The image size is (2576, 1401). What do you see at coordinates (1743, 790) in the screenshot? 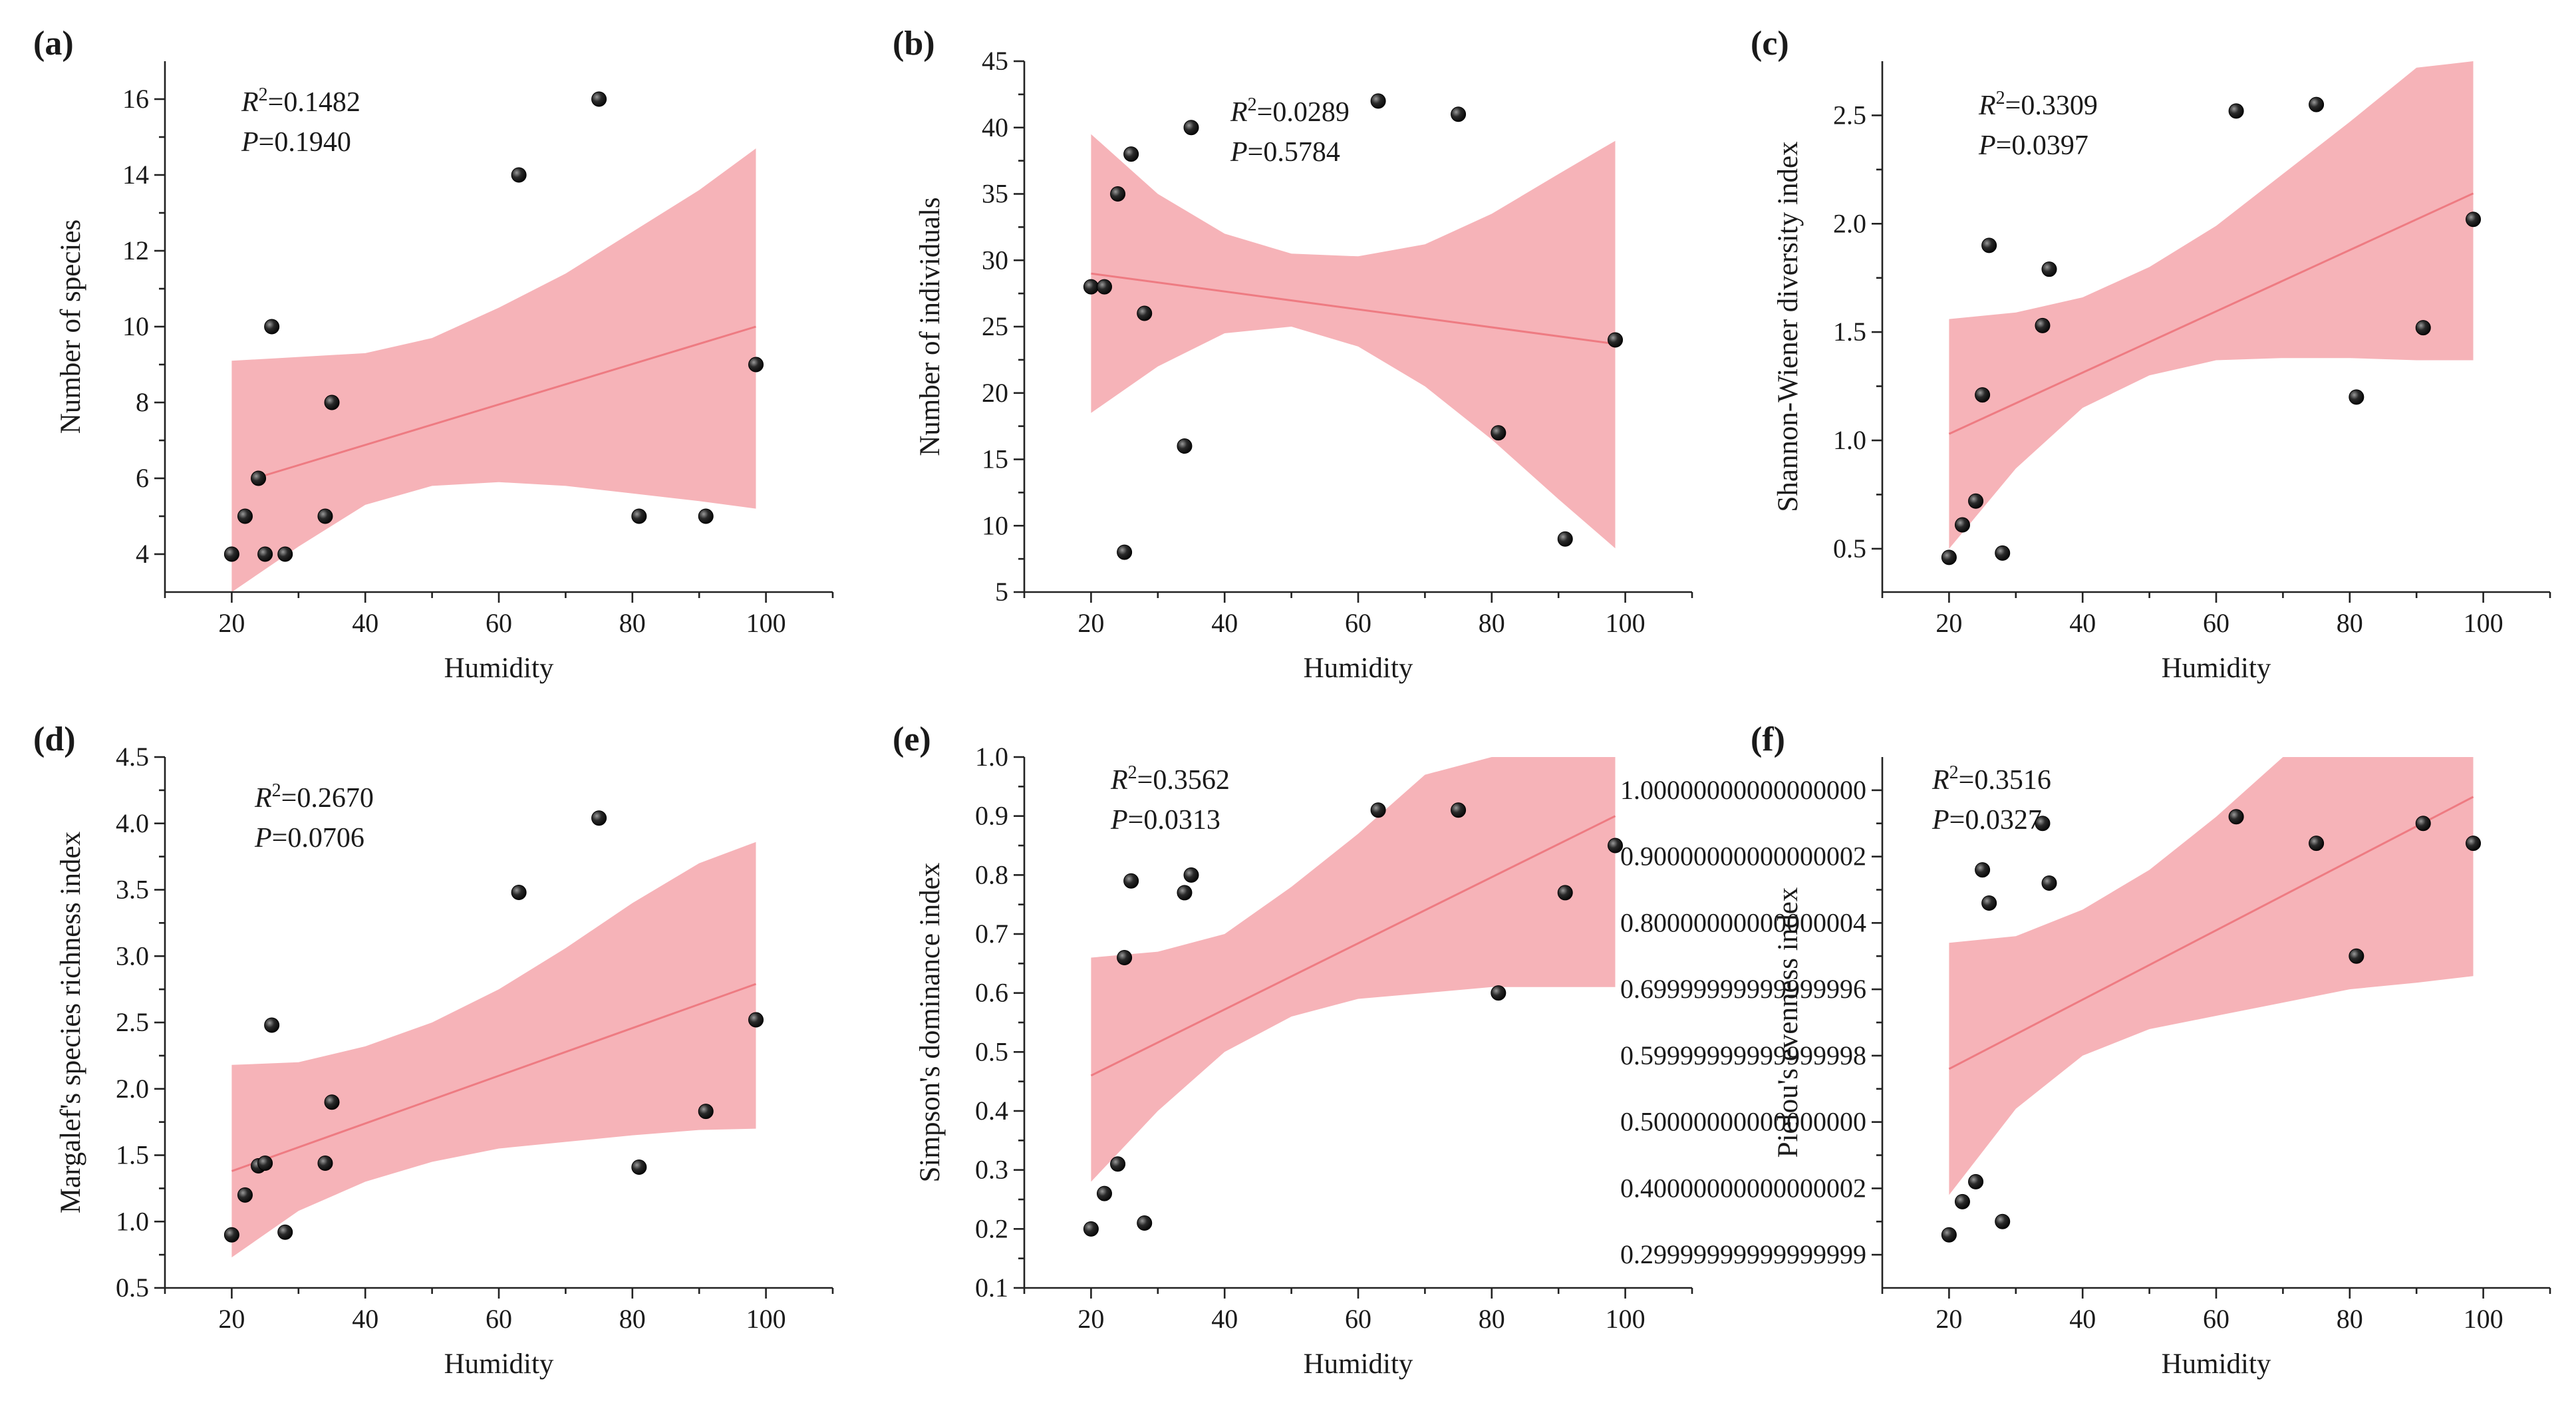
I see `y-tick-label: 1.00000000000000000` at bounding box center [1743, 790].